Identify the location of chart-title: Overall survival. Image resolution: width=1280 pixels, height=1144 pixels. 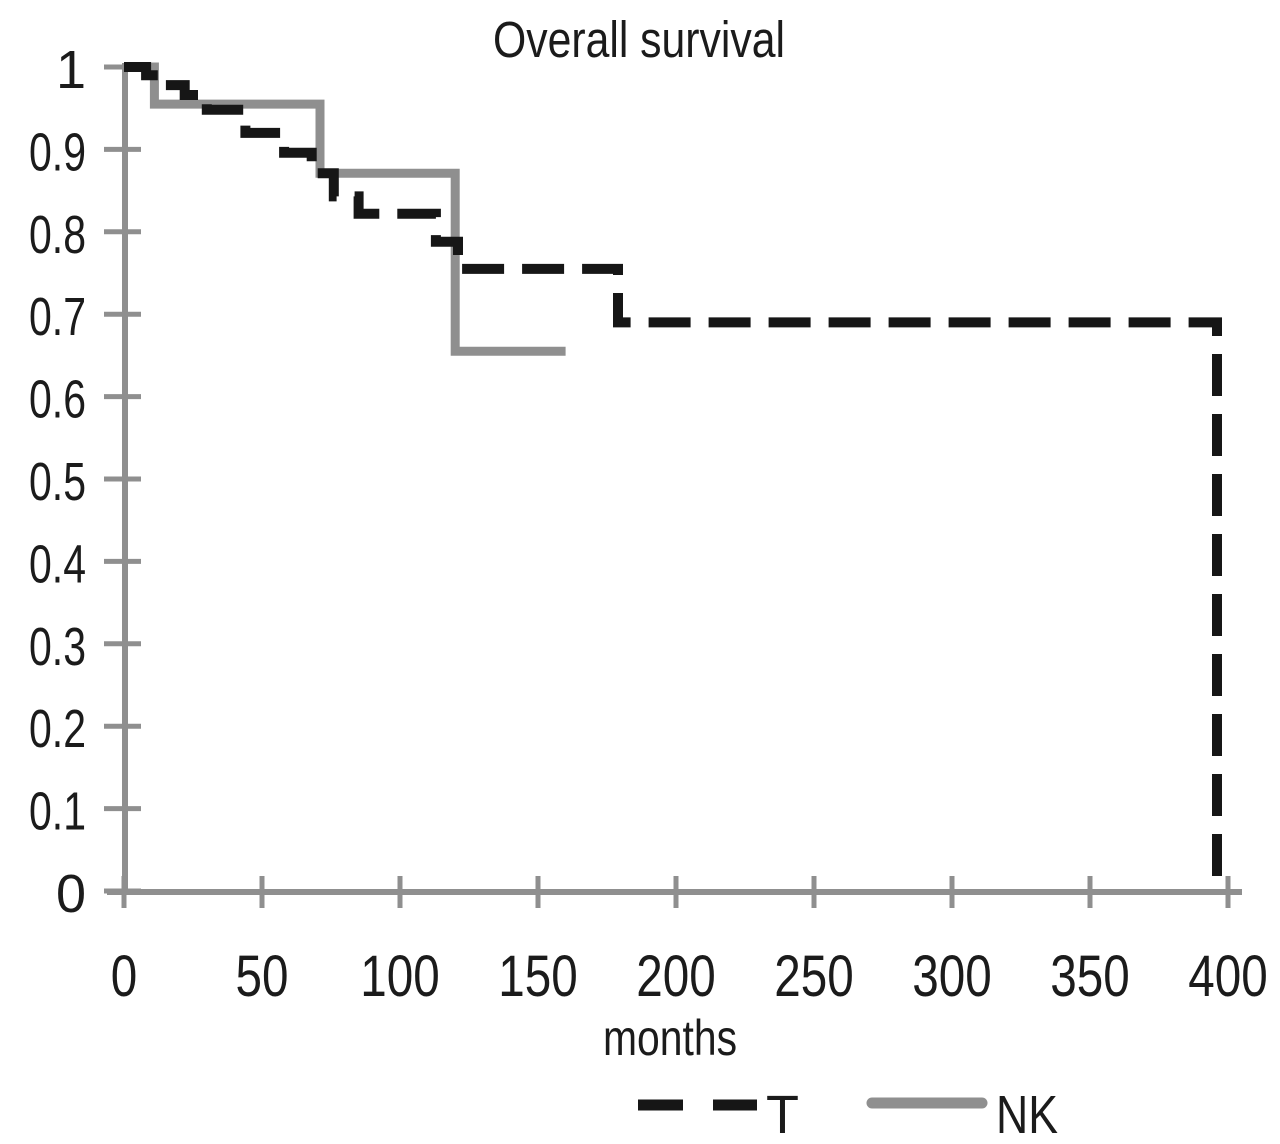
(639, 39).